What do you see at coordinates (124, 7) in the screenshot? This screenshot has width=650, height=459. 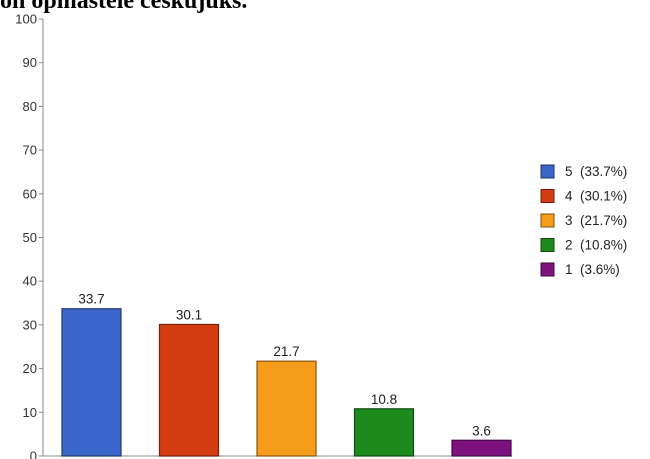 I see `chart-title: on opinastele ceskujuks.` at bounding box center [124, 7].